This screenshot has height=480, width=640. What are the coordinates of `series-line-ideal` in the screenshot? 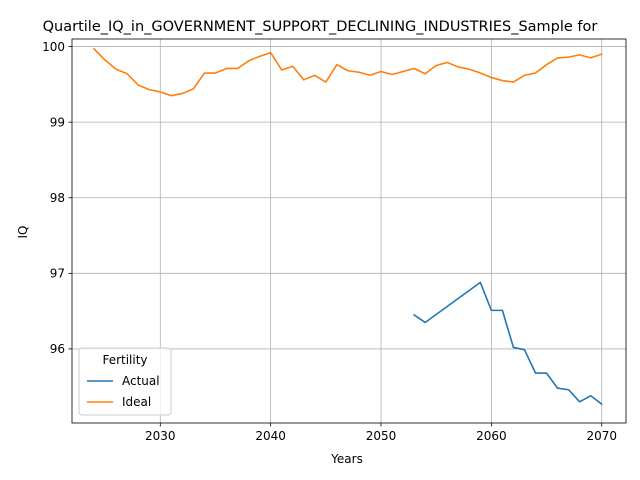 It's located at (347, 72).